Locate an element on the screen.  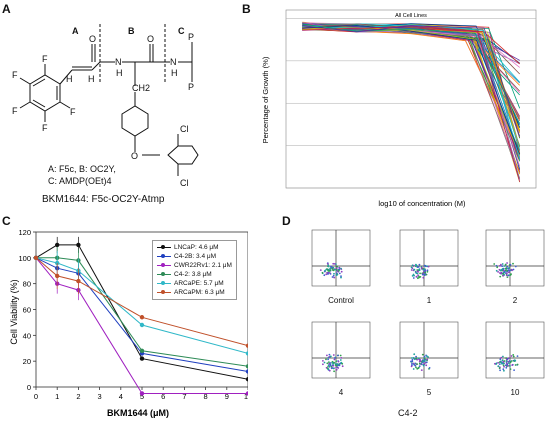
compound-name: BKM1644: F5c-OC2Y-Atmp is located at coordinates (103, 199).